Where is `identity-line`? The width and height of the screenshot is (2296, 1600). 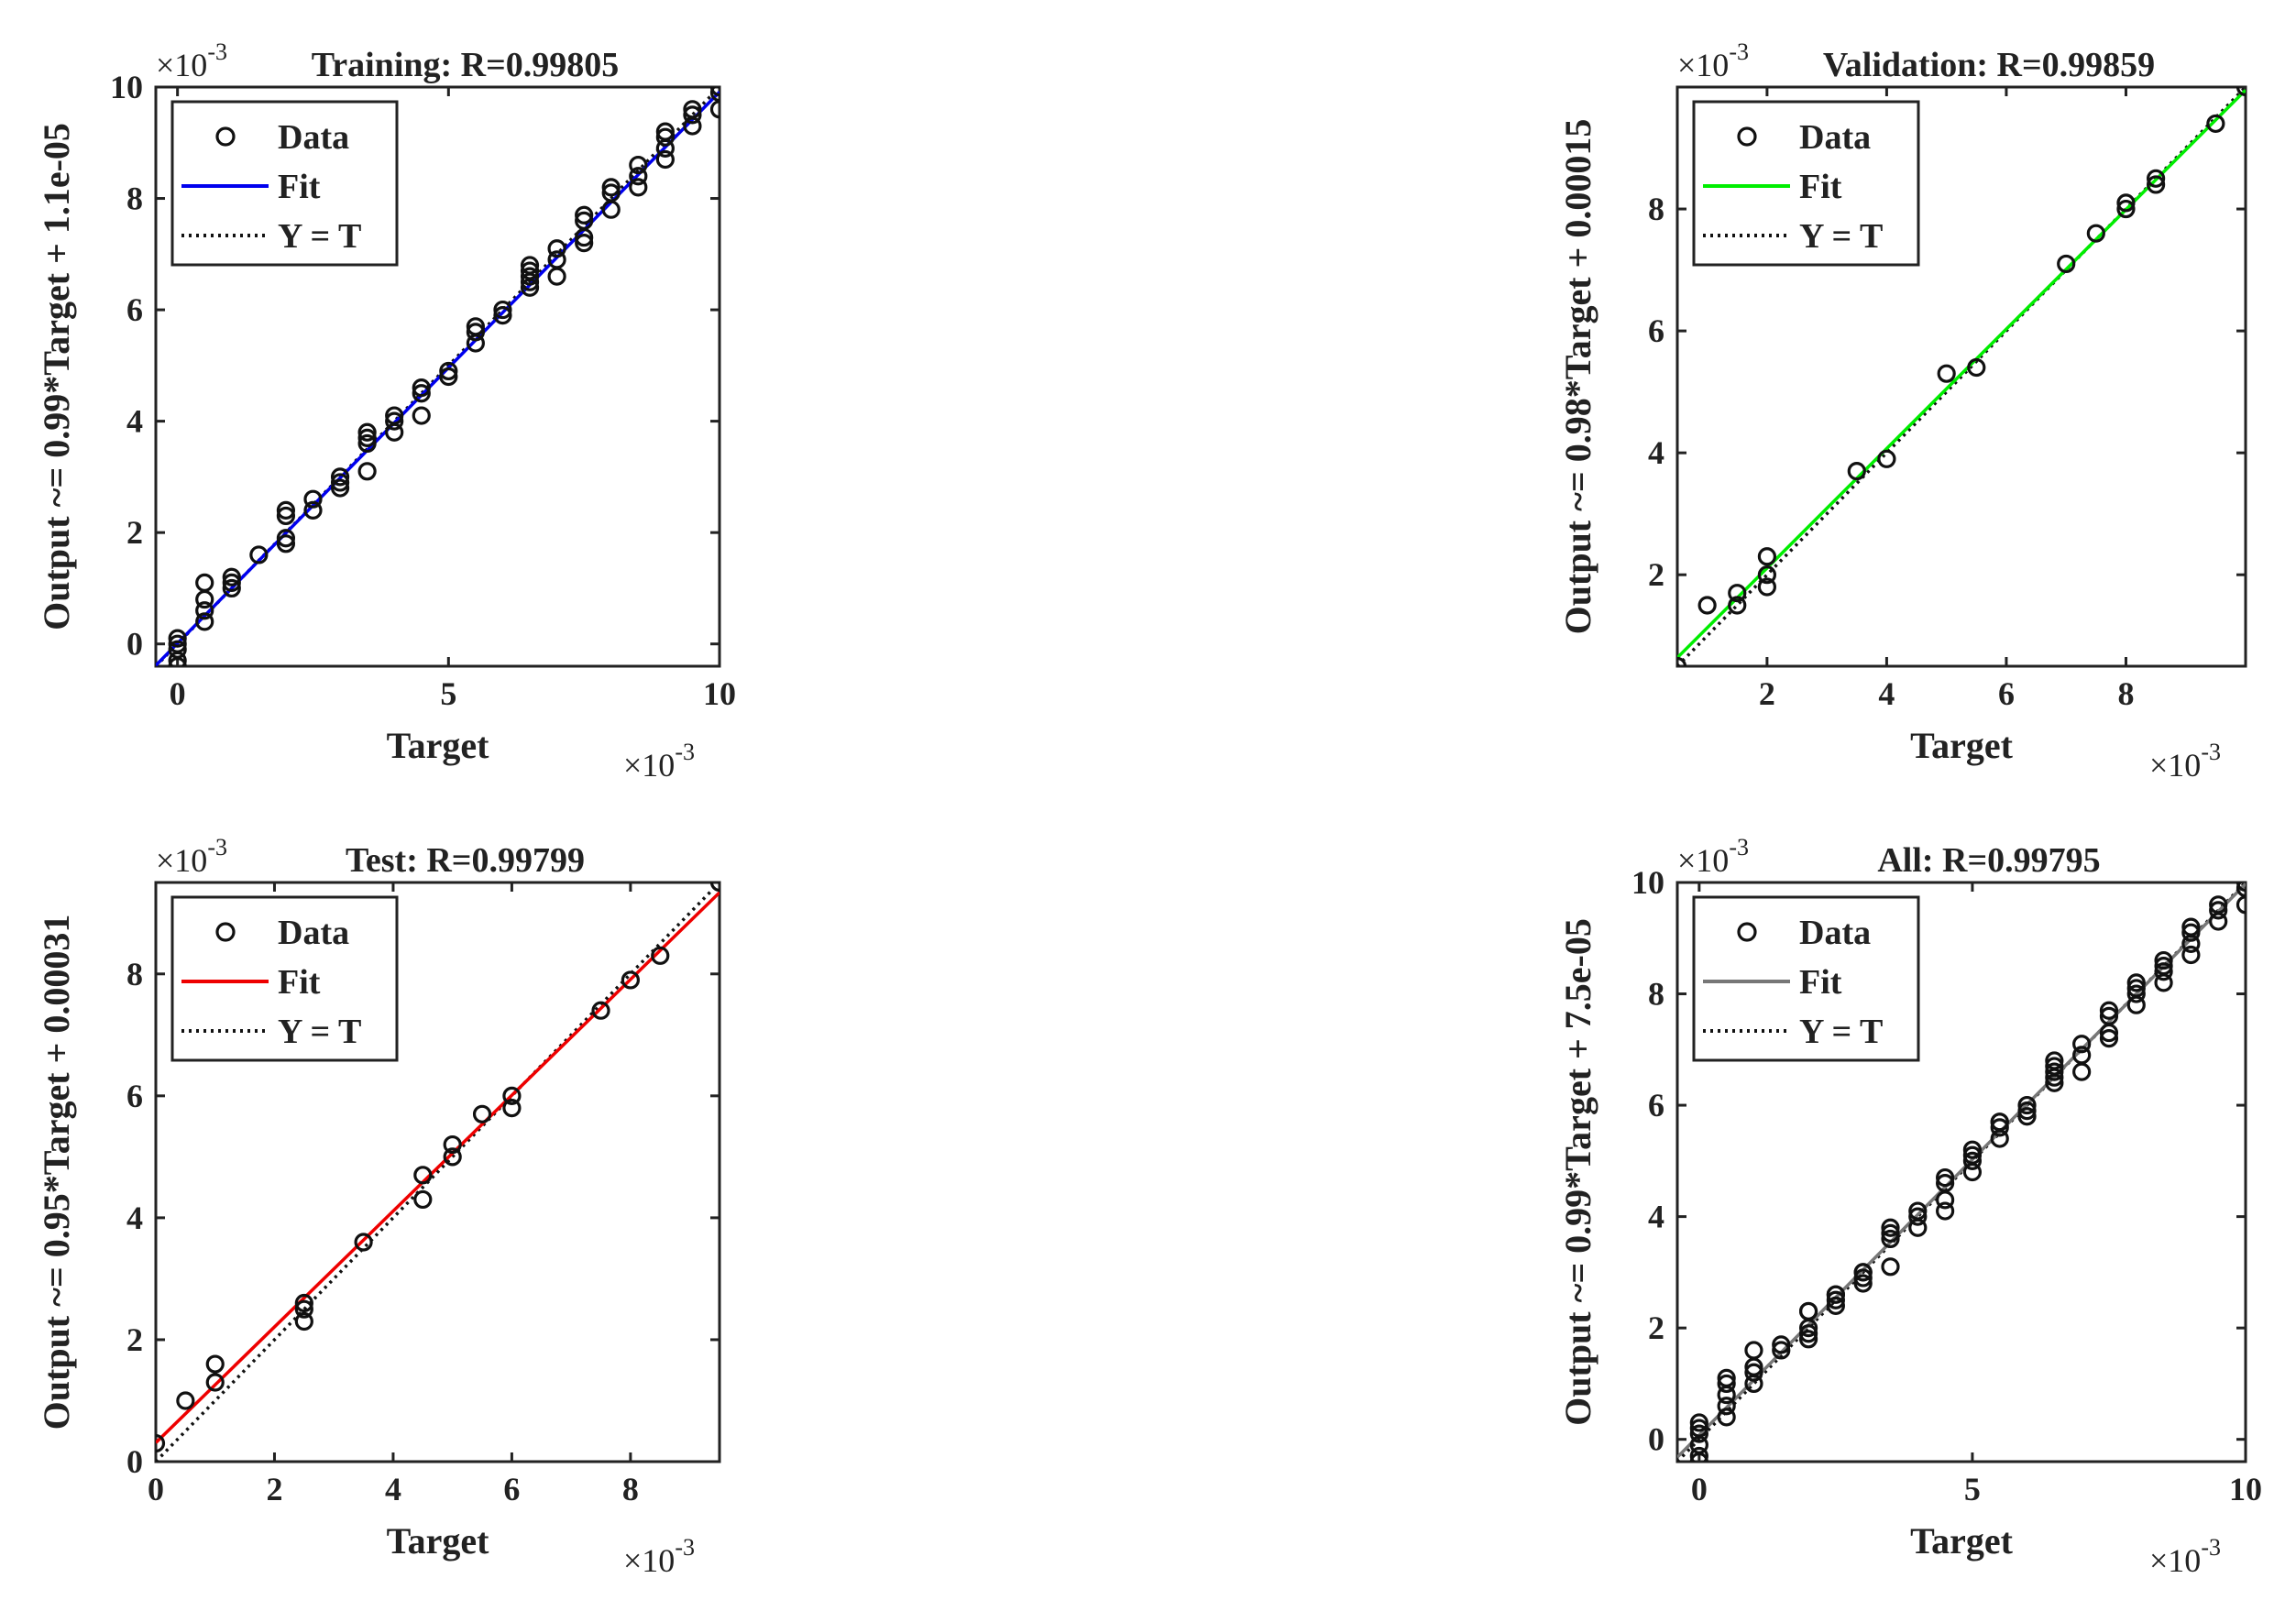 identity-line is located at coordinates (438, 1172).